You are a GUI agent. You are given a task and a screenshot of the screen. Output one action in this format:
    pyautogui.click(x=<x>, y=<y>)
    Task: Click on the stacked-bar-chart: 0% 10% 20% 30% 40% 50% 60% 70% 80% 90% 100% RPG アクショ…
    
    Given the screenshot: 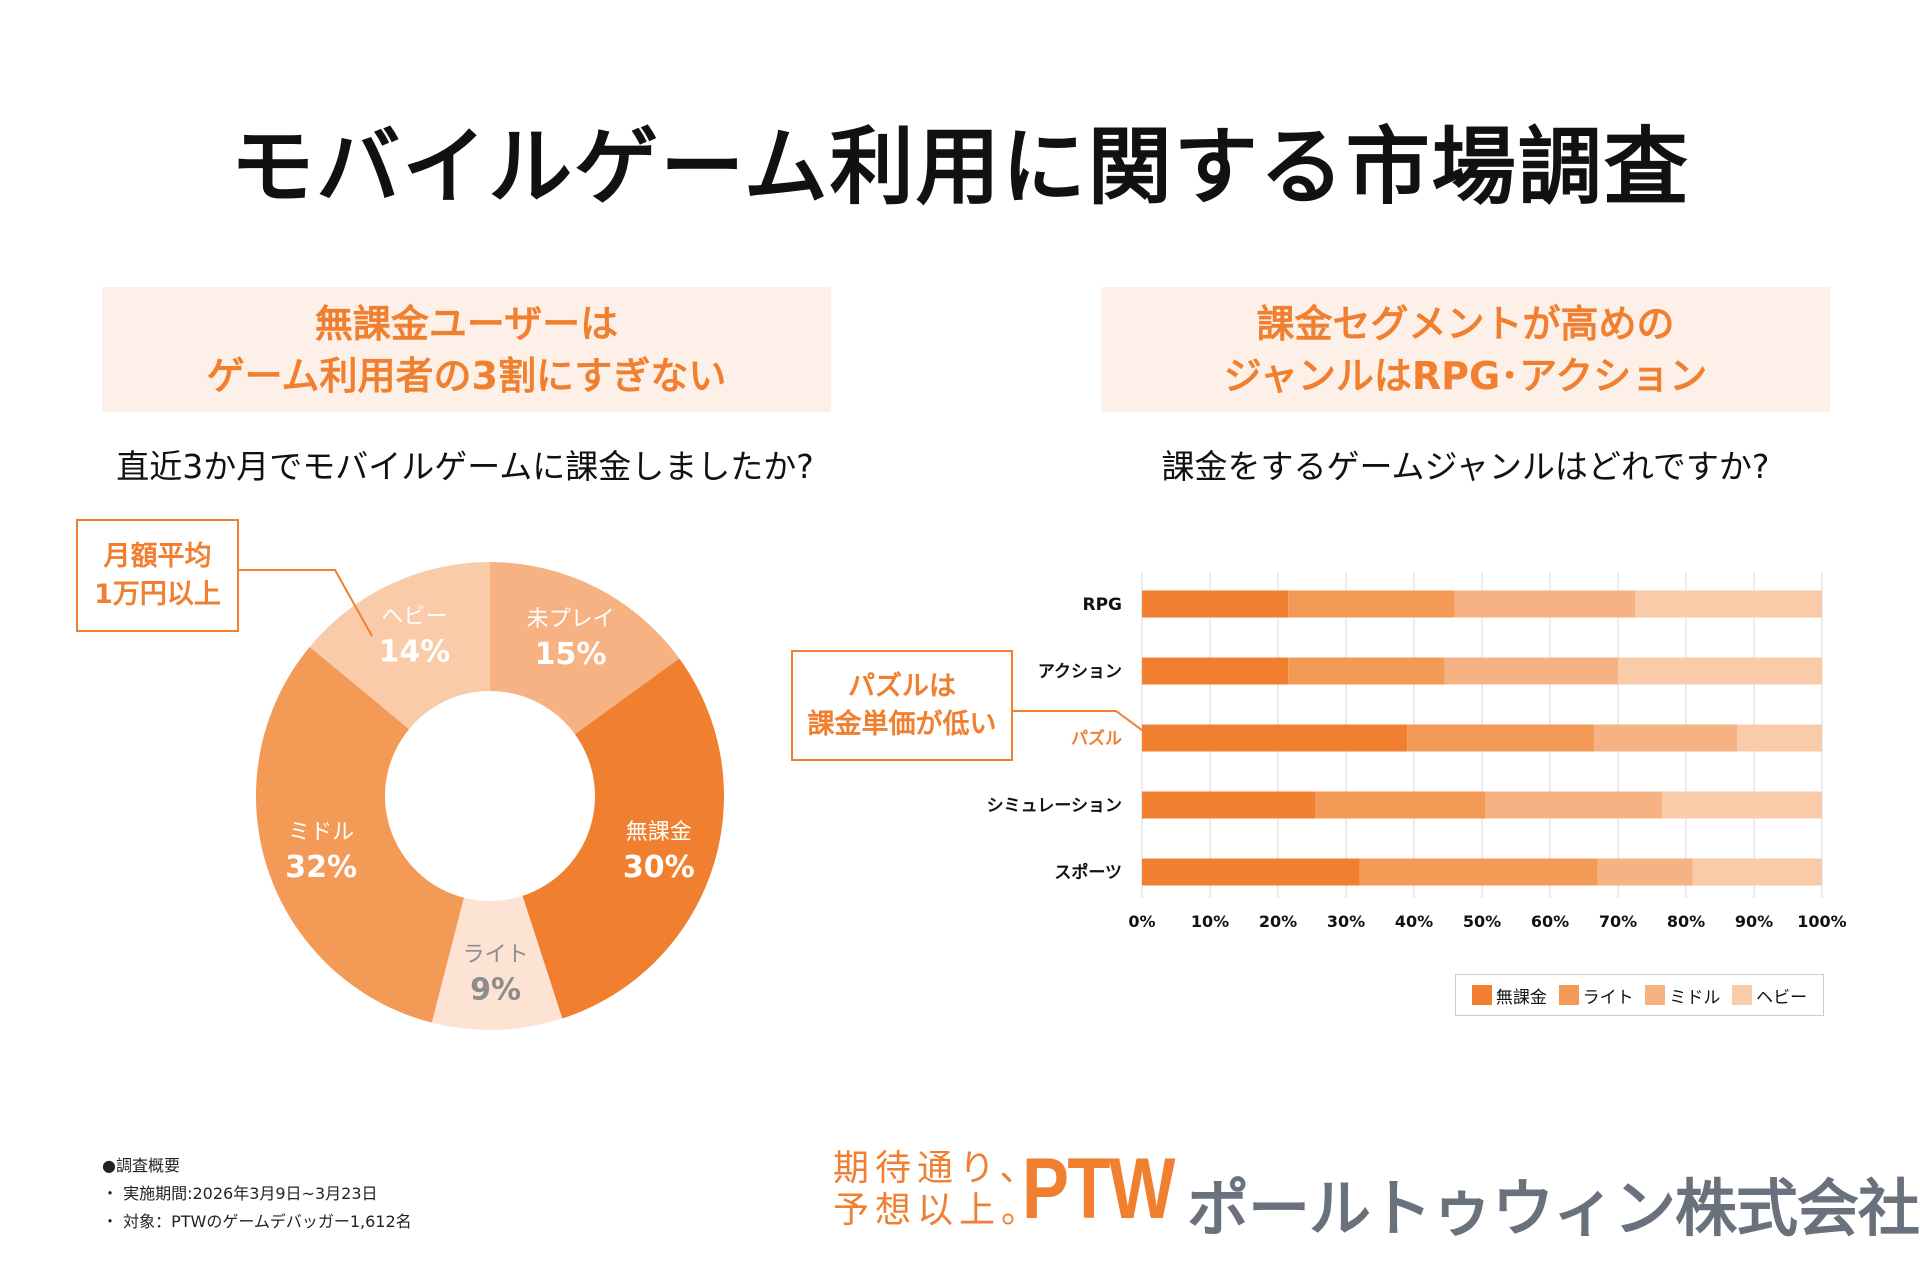 What is the action you would take?
    pyautogui.click(x=1417, y=751)
    